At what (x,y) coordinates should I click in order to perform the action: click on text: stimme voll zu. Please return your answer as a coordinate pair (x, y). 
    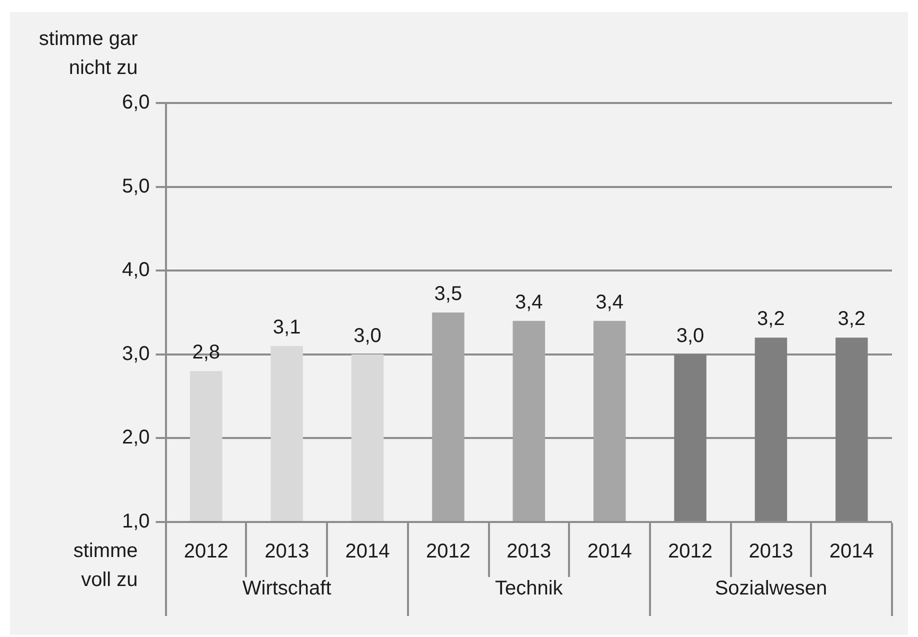
    Looking at the image, I should click on (105, 566).